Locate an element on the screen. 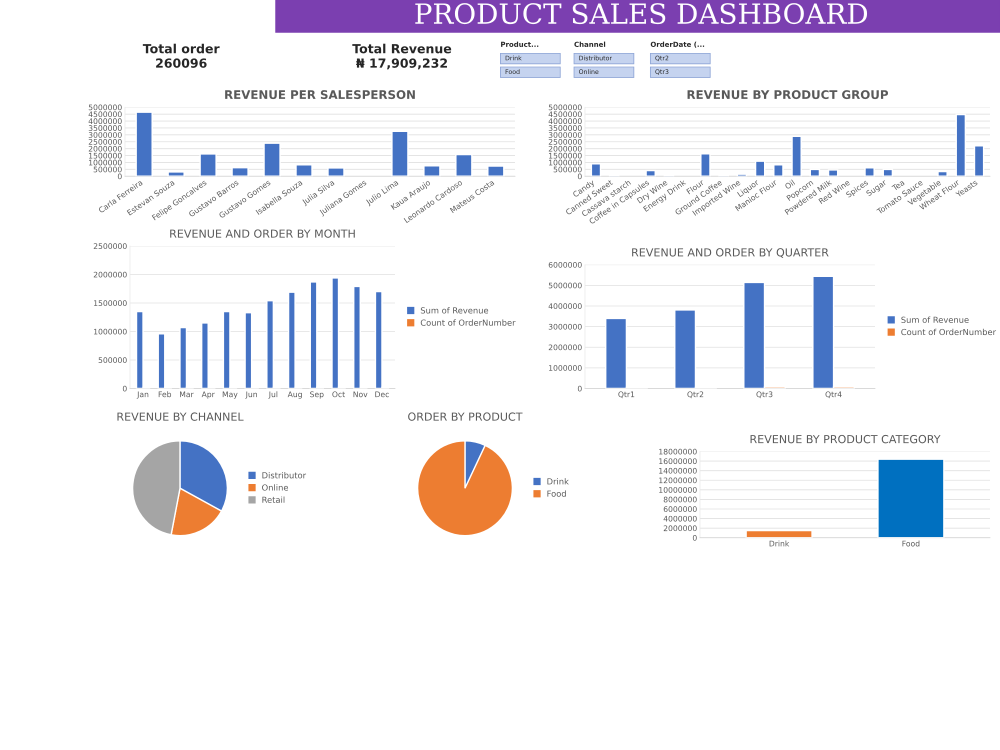 The image size is (1000, 750). text: Total order is located at coordinates (181, 49).